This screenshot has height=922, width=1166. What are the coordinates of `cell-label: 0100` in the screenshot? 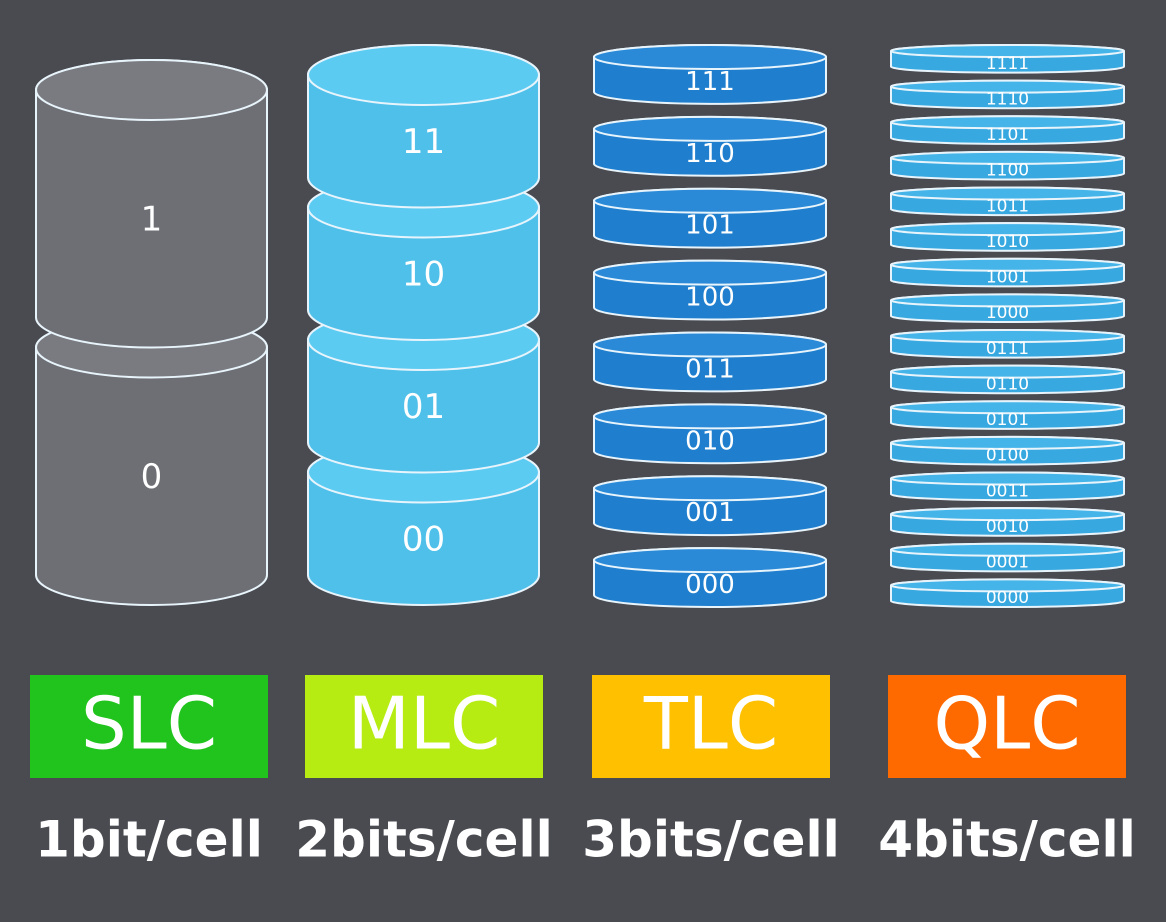 It's located at (1007, 456).